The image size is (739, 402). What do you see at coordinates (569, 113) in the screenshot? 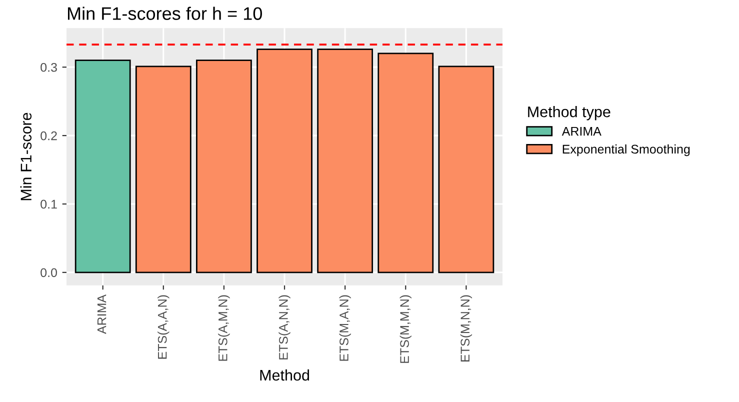
I see `legend-title: Method type` at bounding box center [569, 113].